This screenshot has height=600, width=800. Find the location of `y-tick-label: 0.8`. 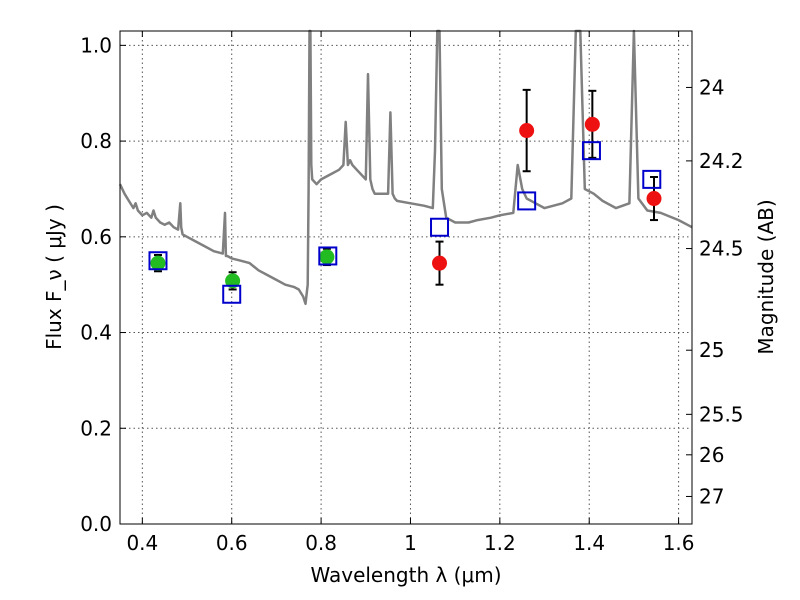

y-tick-label: 0.8 is located at coordinates (96, 141).